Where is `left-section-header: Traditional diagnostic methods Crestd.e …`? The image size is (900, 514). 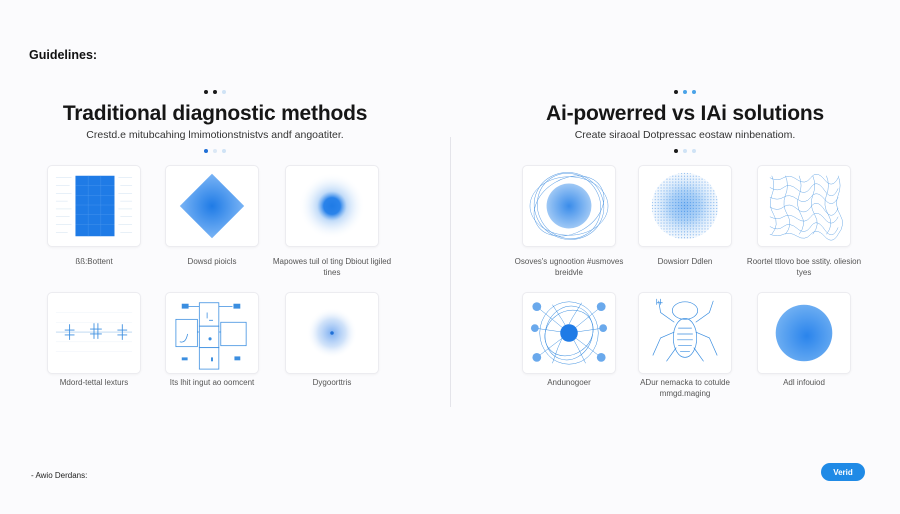 left-section-header: Traditional diagnostic methods Crestd.e … is located at coordinates (215, 121).